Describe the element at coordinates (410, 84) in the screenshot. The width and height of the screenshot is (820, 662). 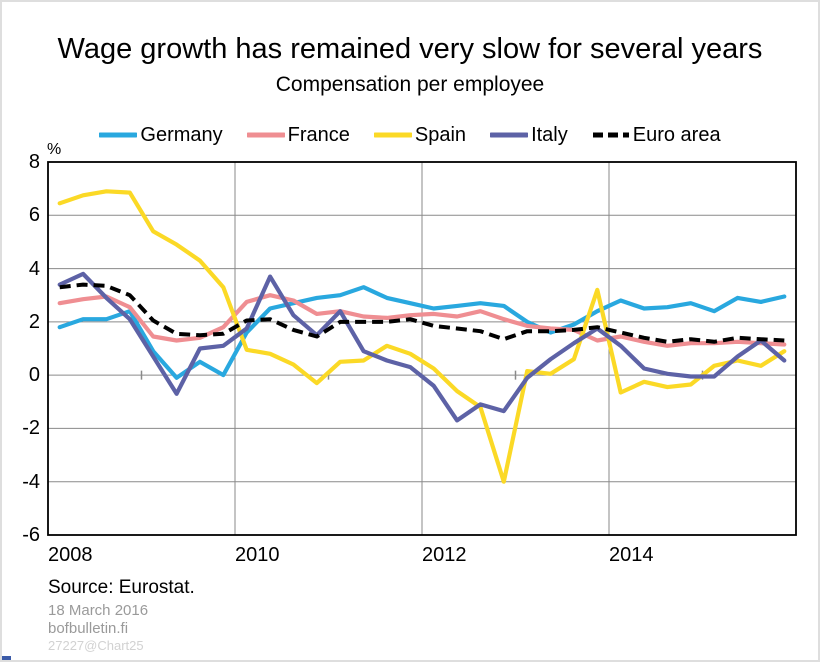
I see `chart-subtitle: Compensation per employee` at that location.